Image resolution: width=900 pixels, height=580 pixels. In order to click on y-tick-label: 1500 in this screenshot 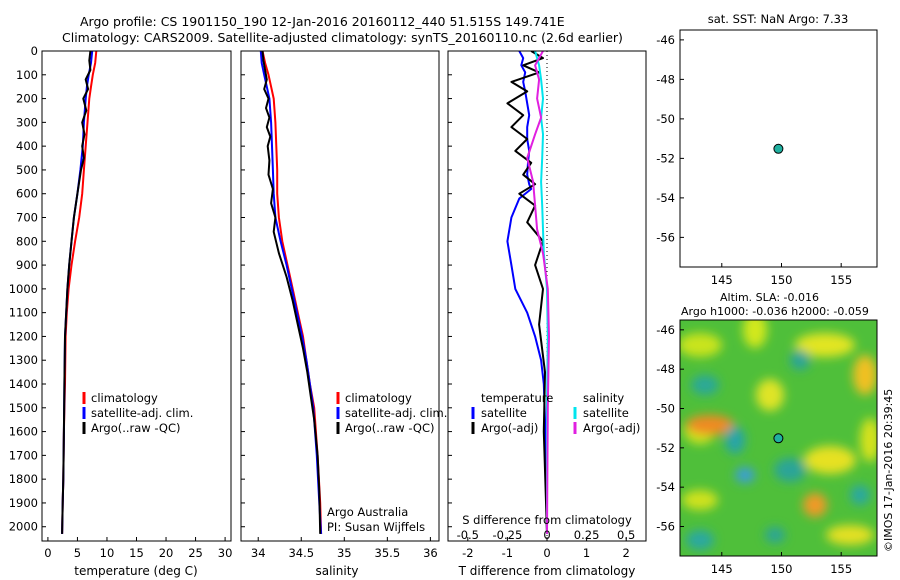, I will do `click(23, 408)`.